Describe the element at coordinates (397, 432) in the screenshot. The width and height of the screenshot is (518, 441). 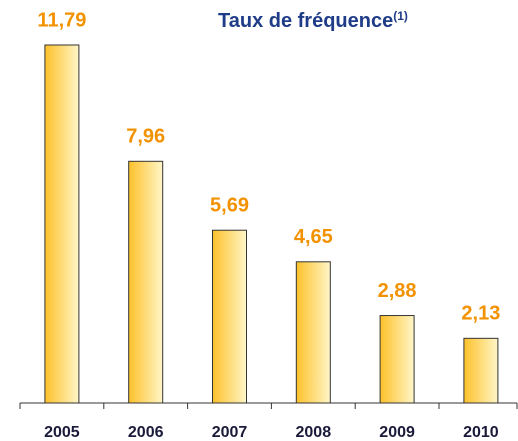
I see `x-tick-label: 2009` at that location.